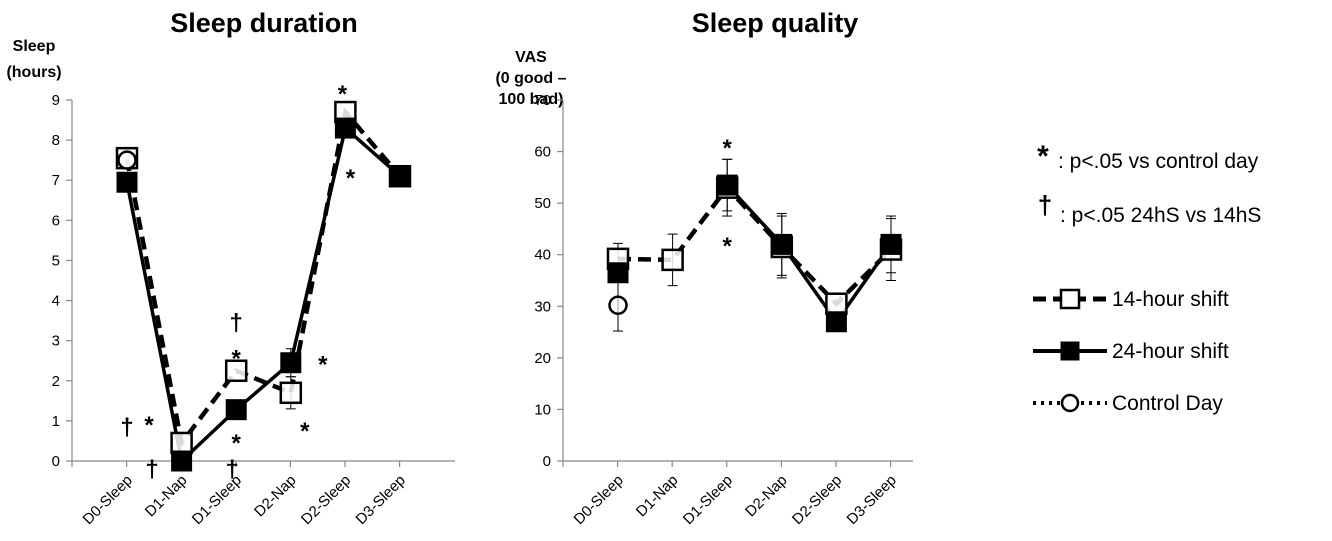 The width and height of the screenshot is (1332, 541). What do you see at coordinates (542, 203) in the screenshot?
I see `quality-y-tick-label: 50` at bounding box center [542, 203].